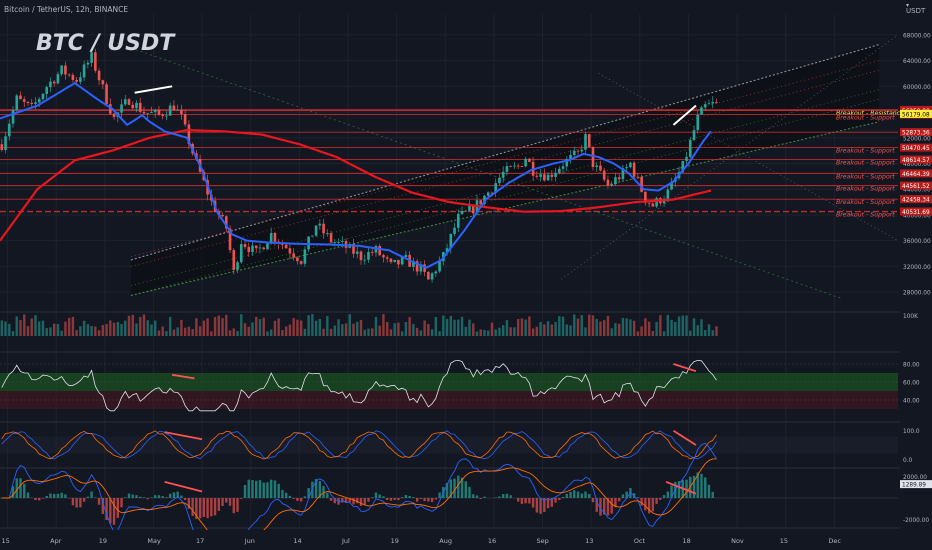 This screenshot has width=932, height=550. Describe the element at coordinates (834, 541) in the screenshot. I see `time-tick-label: Dec` at that location.